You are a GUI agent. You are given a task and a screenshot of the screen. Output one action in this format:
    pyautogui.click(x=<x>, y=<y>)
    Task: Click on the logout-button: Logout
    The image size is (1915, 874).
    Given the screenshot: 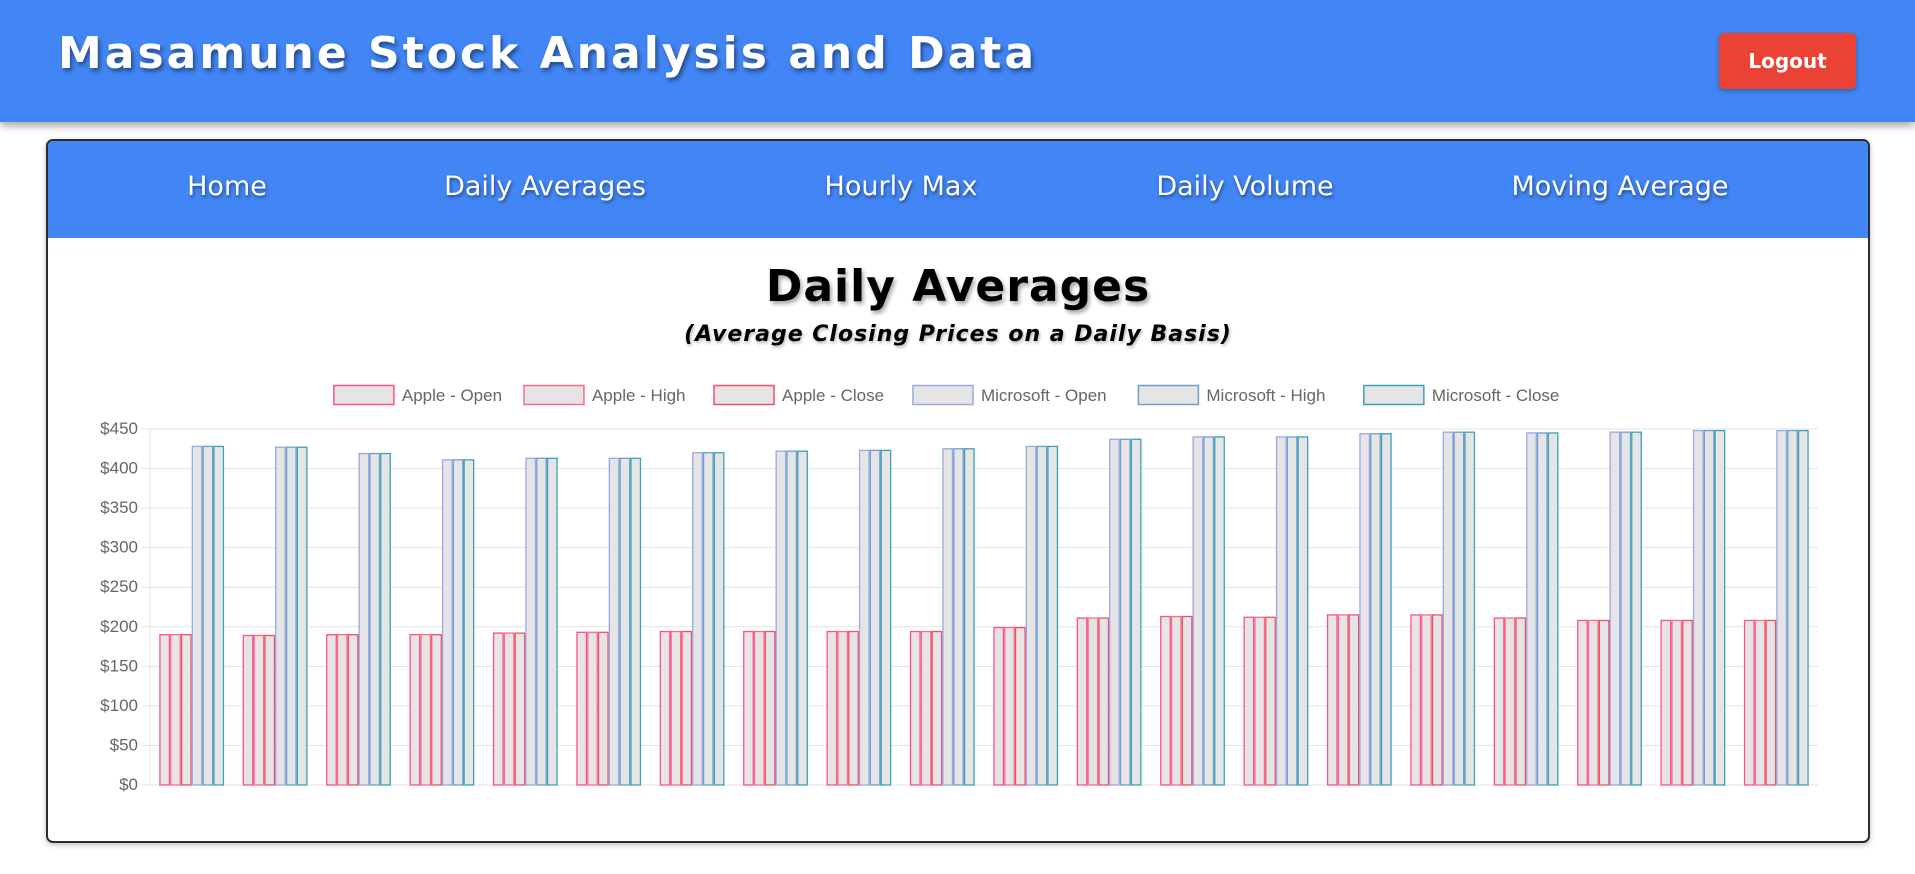 What is the action you would take?
    pyautogui.click(x=1787, y=61)
    